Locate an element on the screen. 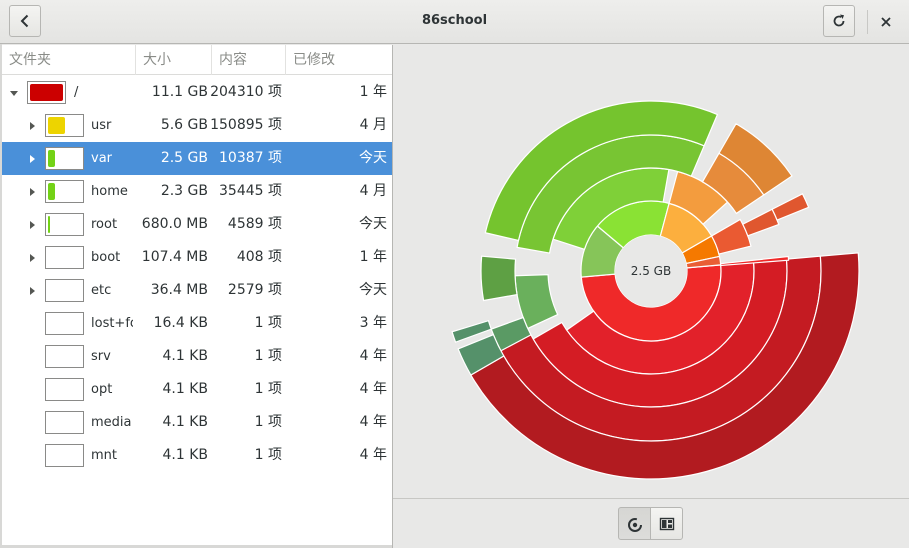 This screenshot has height=548, width=909. folder-name: / is located at coordinates (76, 92).